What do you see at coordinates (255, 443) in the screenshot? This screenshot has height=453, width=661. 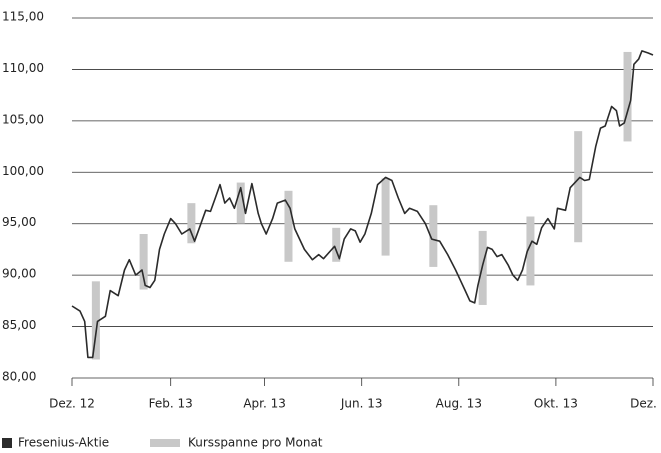 I see `legend-label: Kursspanne pro Monat` at bounding box center [255, 443].